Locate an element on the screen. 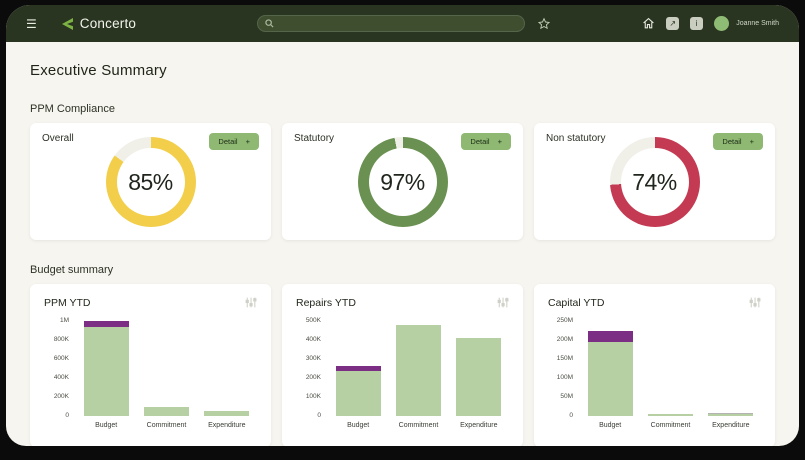 The image size is (805, 460). donut-hole: 97% is located at coordinates (402, 182).